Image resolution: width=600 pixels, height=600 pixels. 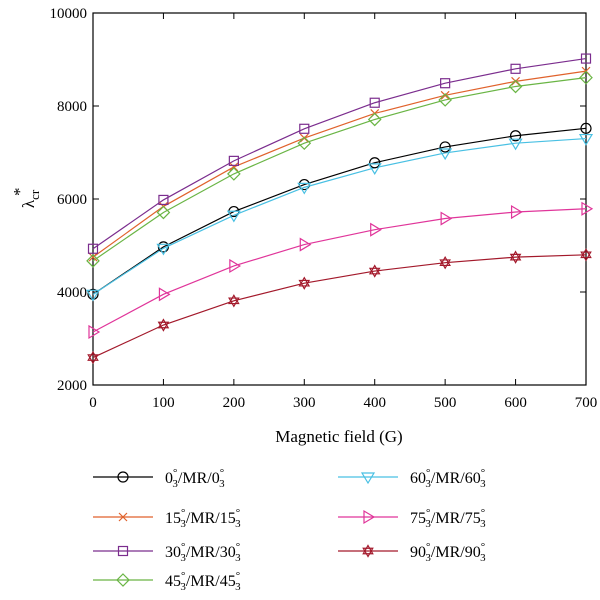 What do you see at coordinates (28, 203) in the screenshot?
I see `y-axis-label-symbol: λ` at bounding box center [28, 203].